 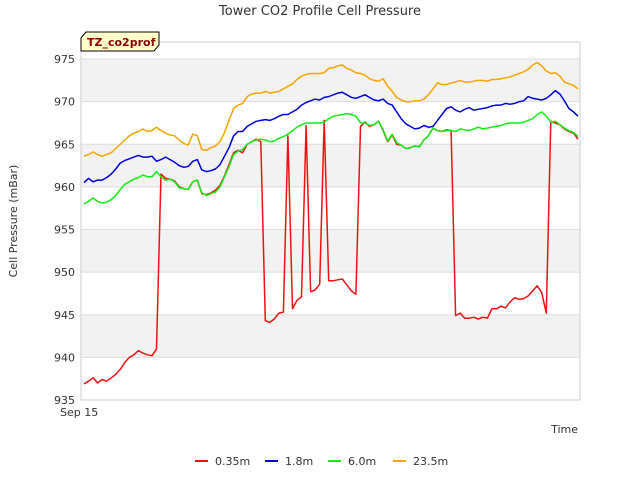 What do you see at coordinates (232, 461) in the screenshot?
I see `legend-label-0.35m: 0.35m` at bounding box center [232, 461].